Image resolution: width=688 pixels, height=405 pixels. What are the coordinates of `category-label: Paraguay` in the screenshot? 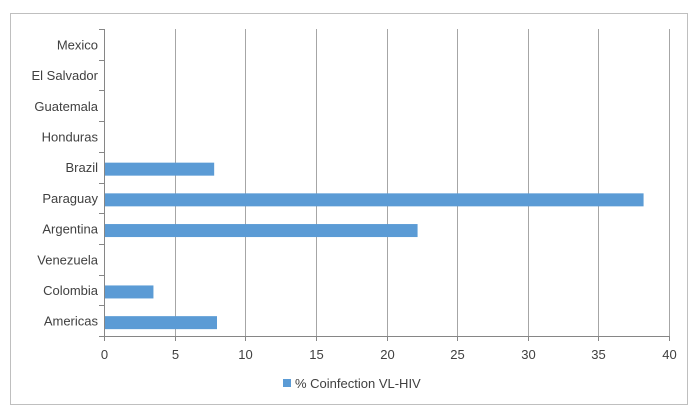 It's located at (70, 198).